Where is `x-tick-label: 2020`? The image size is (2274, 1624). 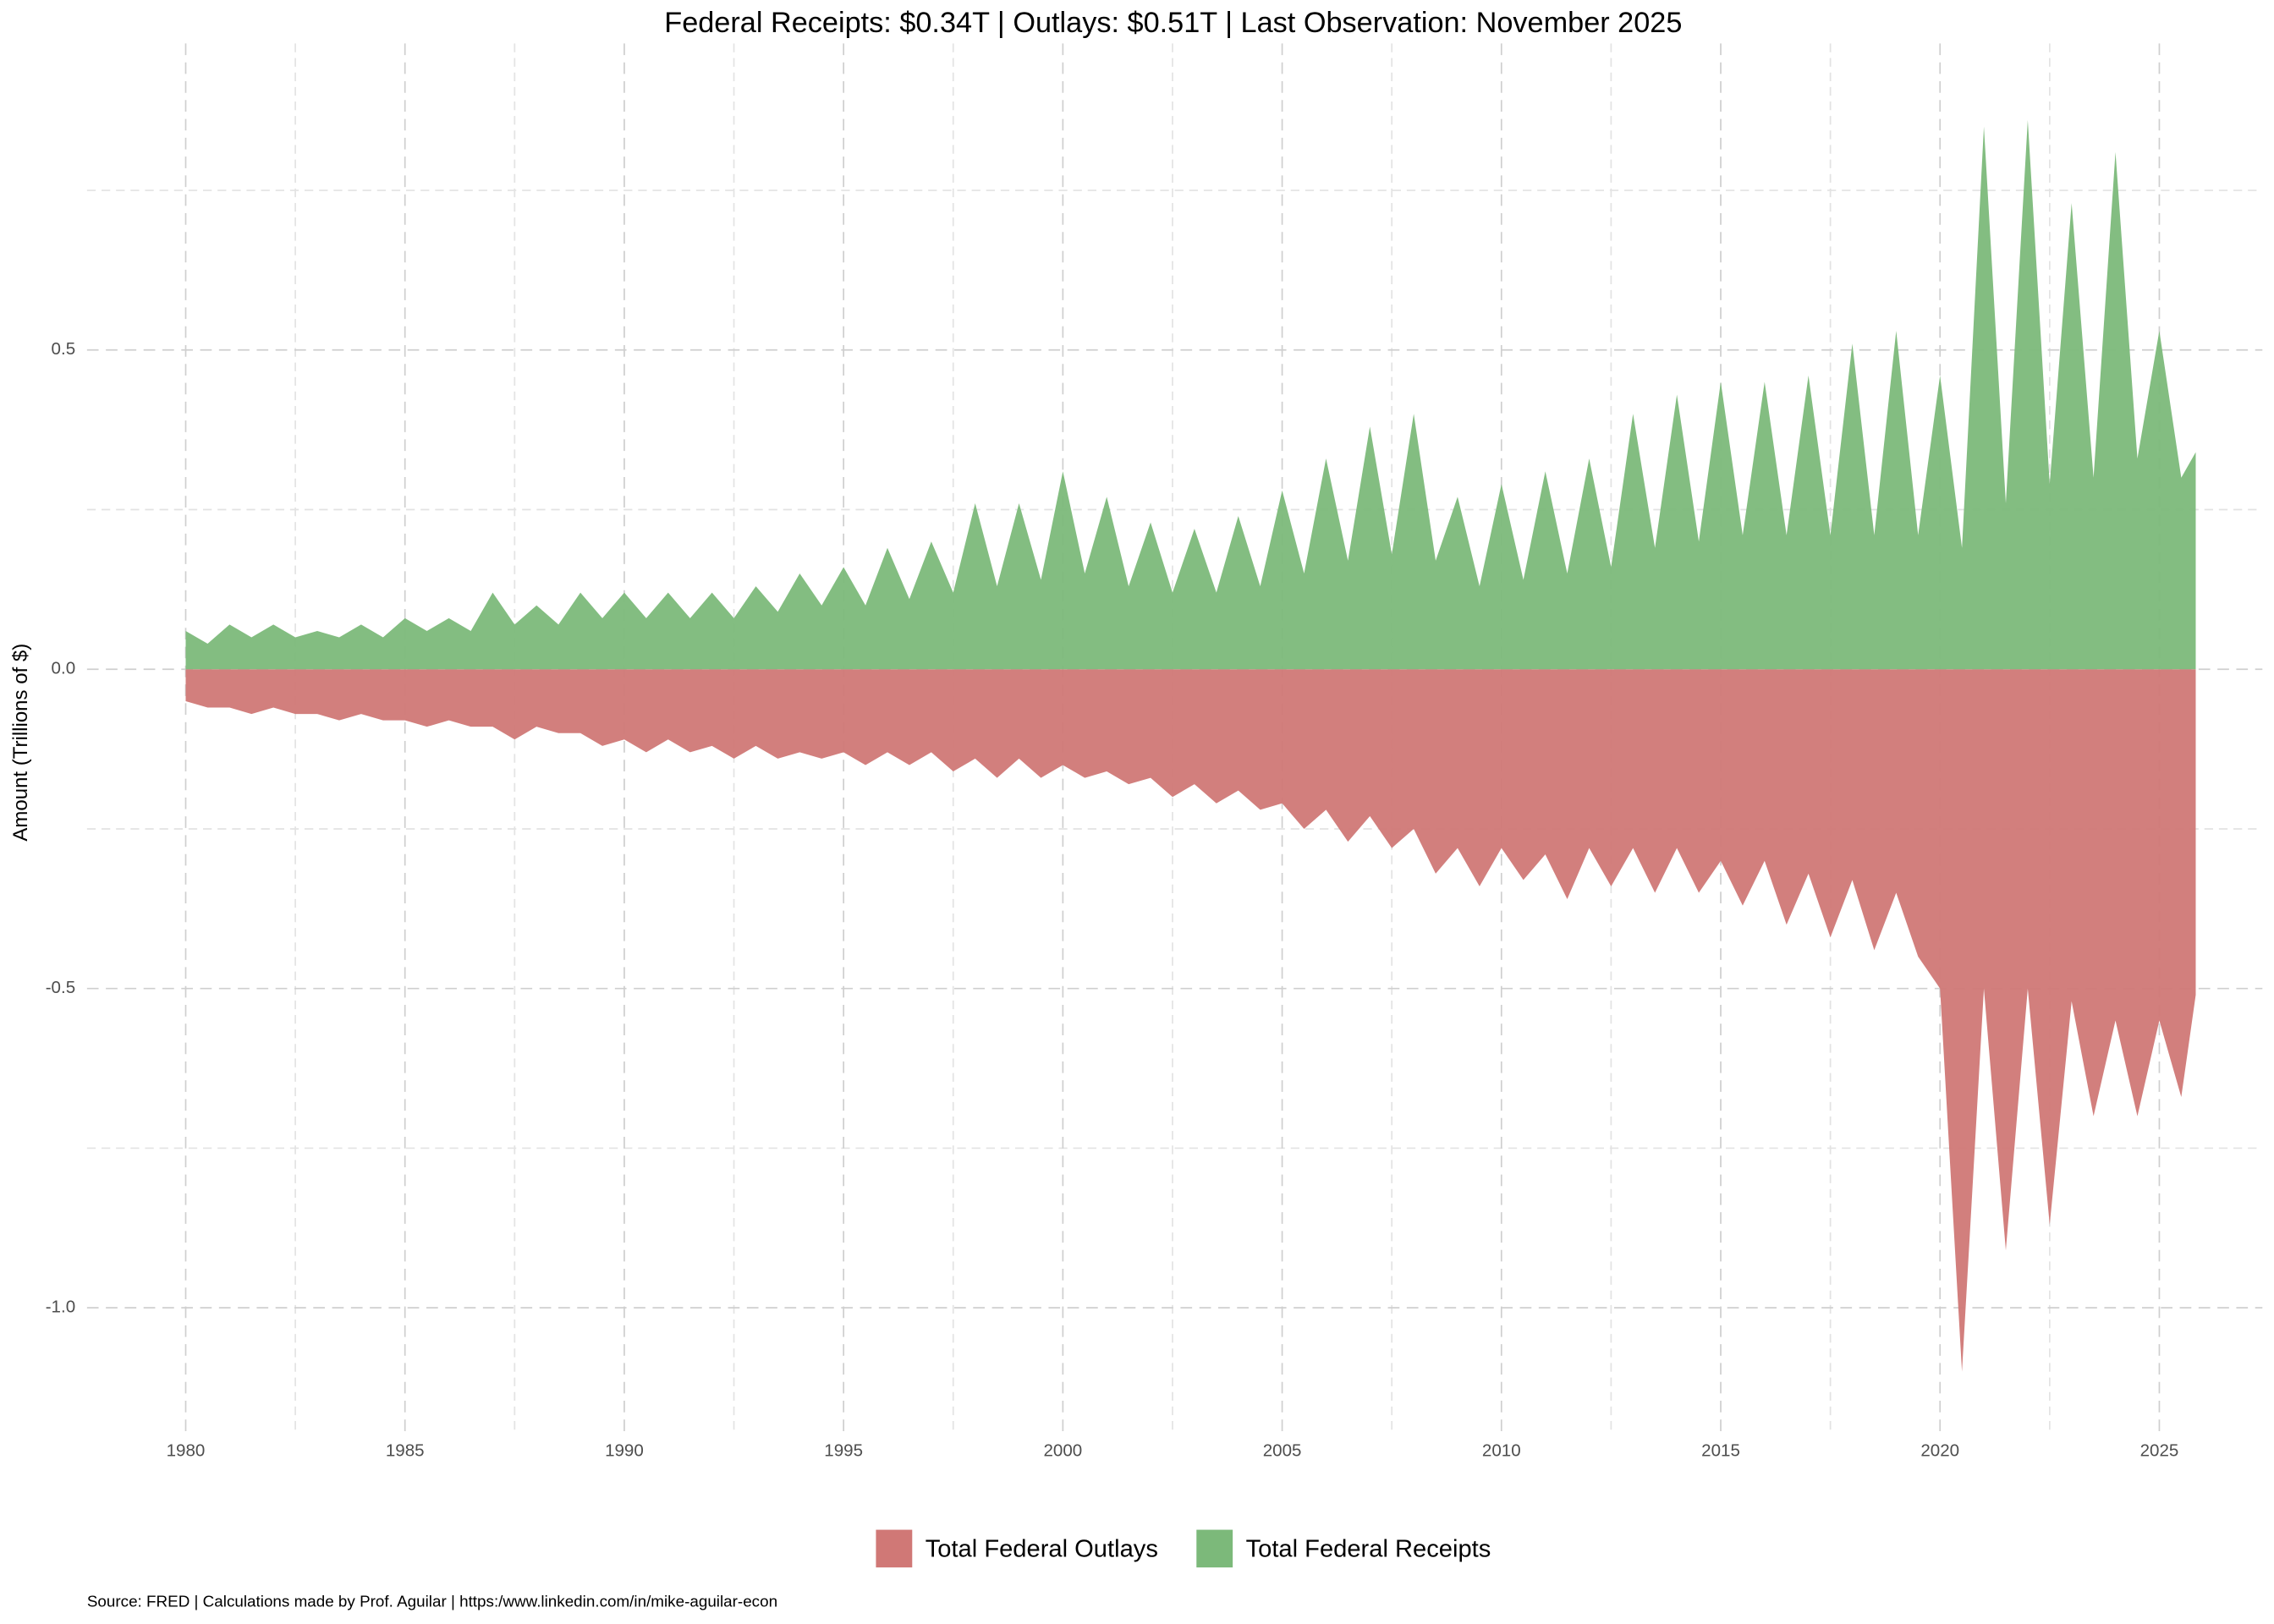 x-tick-label: 2020 is located at coordinates (1939, 1450).